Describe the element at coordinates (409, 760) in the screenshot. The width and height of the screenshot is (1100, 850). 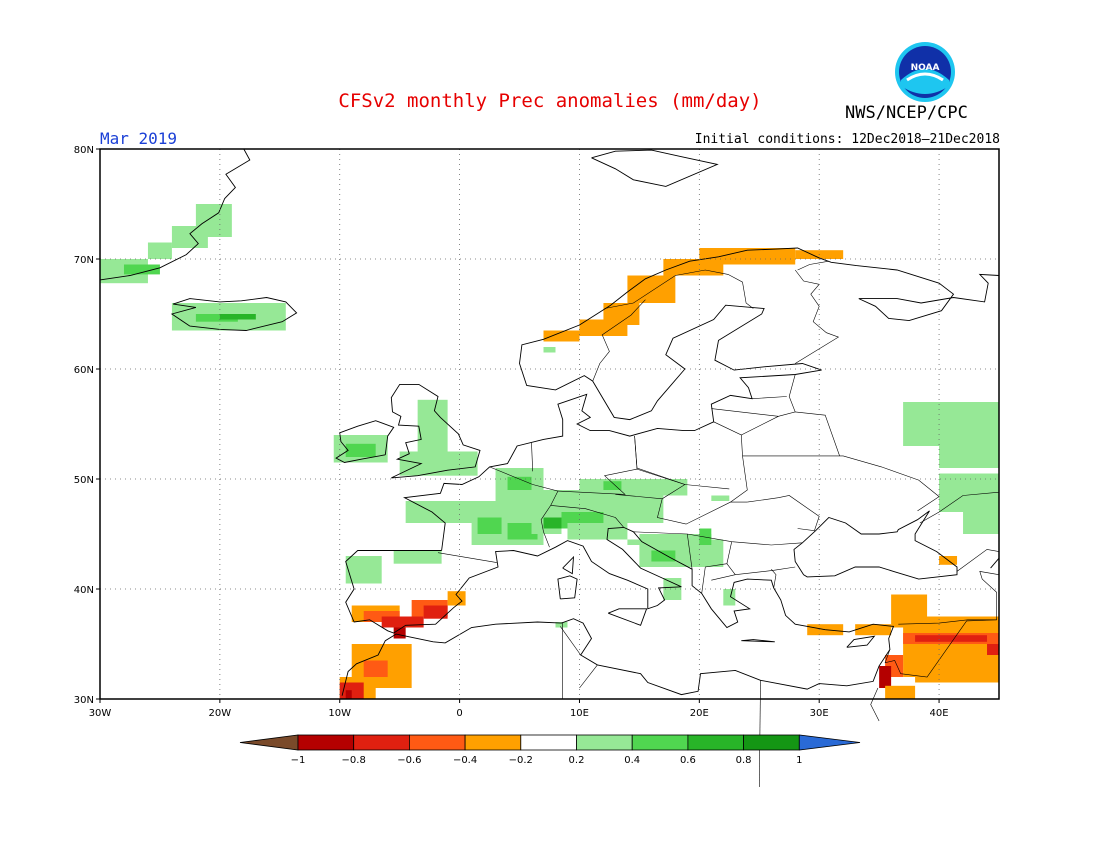
I see `colorbar-label: −0.6` at that location.